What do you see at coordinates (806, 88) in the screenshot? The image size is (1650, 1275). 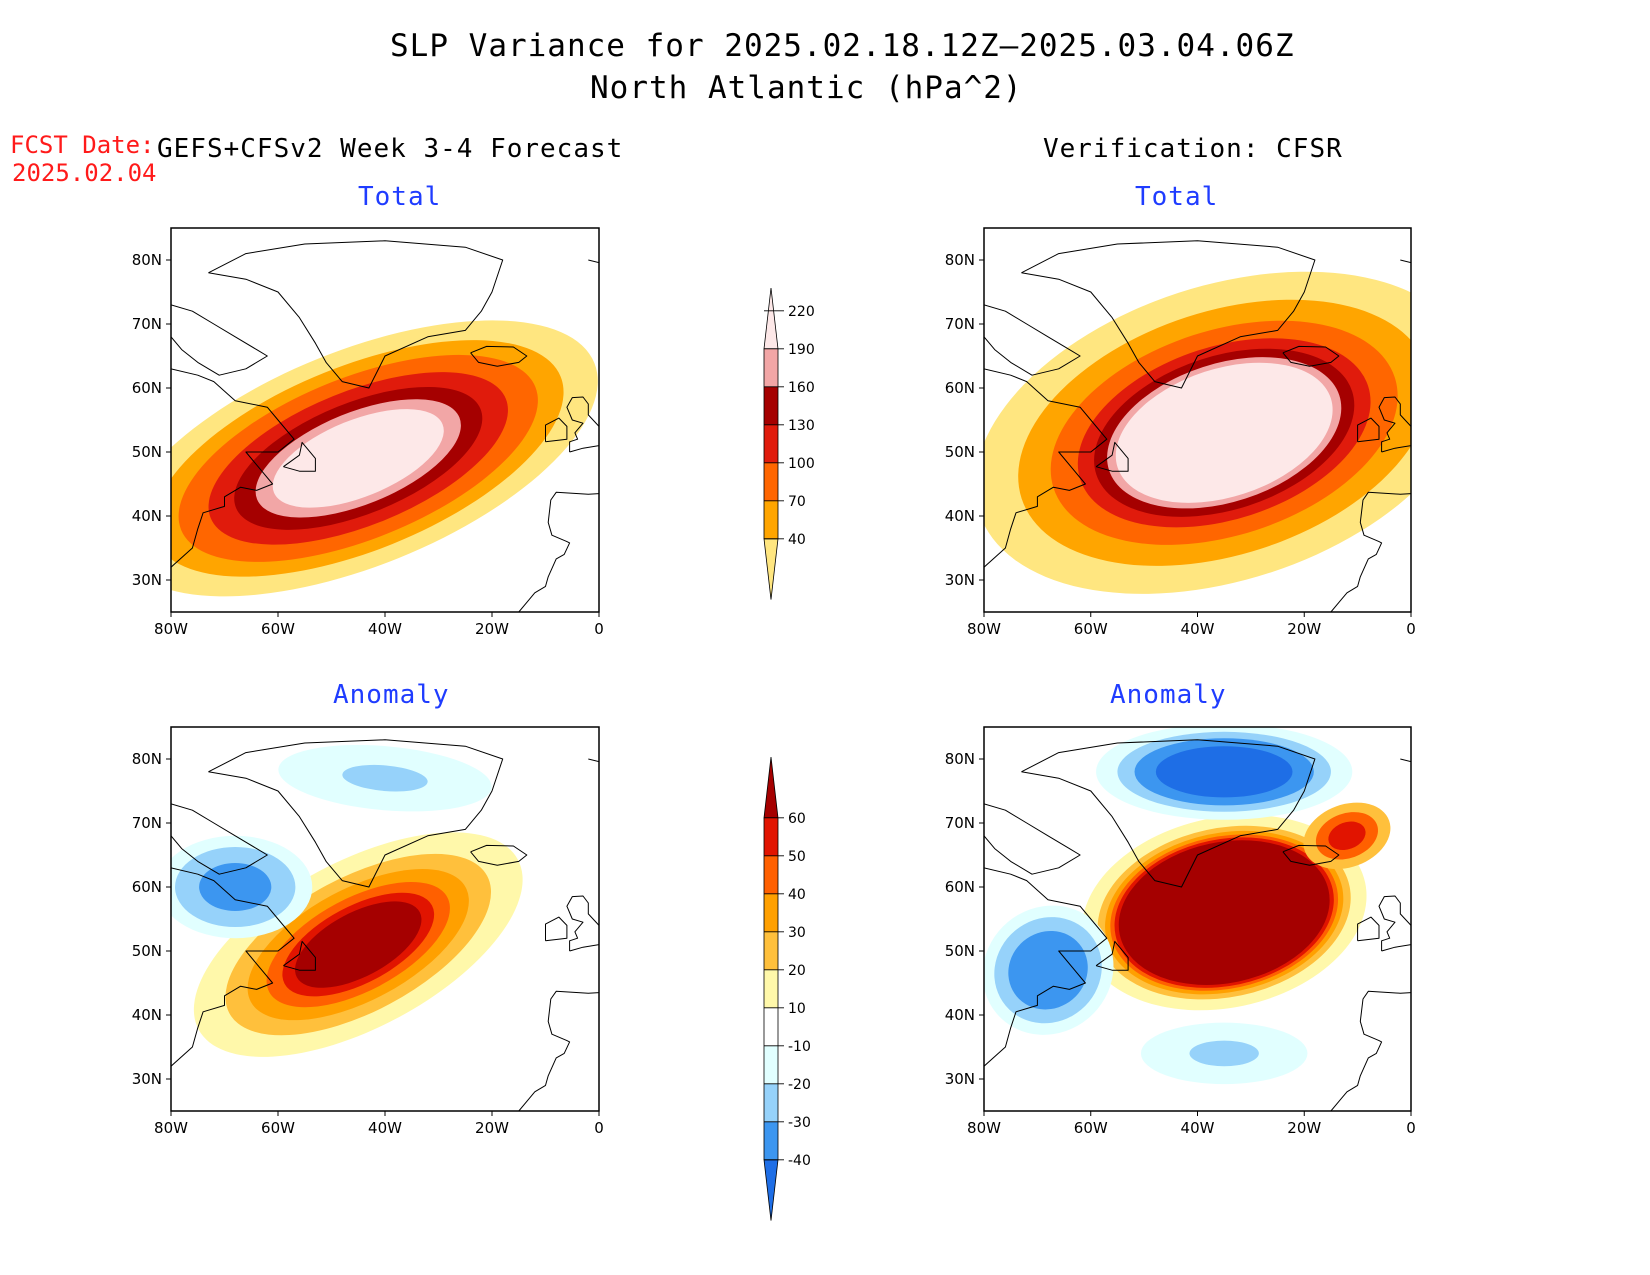 I see `figure-title-line2: North Atlantic (hPa^2)` at bounding box center [806, 88].